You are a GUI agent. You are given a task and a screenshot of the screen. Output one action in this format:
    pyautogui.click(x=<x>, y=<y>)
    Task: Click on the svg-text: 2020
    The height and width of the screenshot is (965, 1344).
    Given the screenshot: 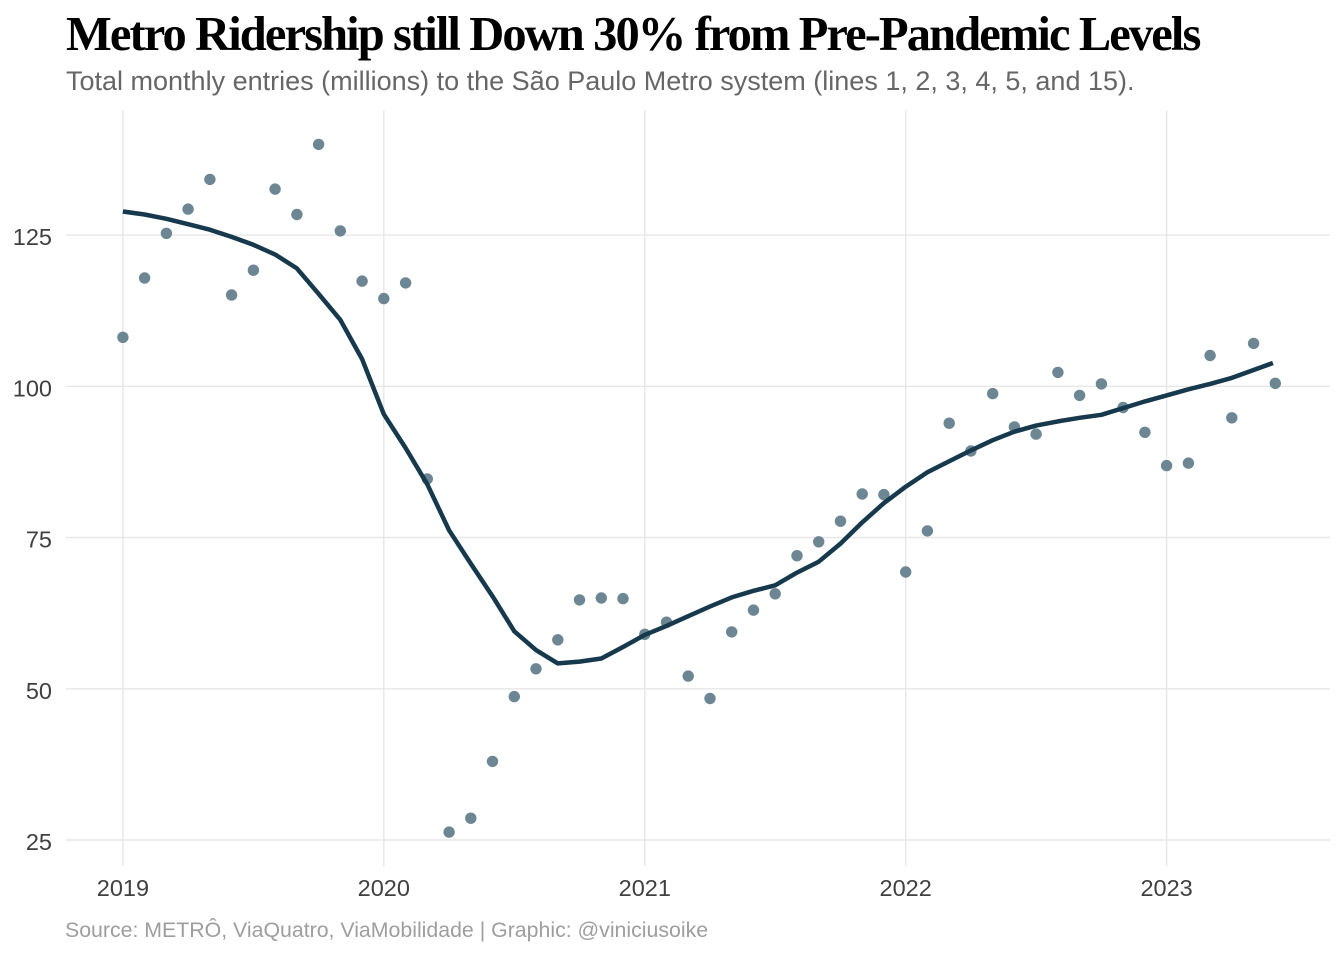 What is the action you would take?
    pyautogui.click(x=384, y=888)
    